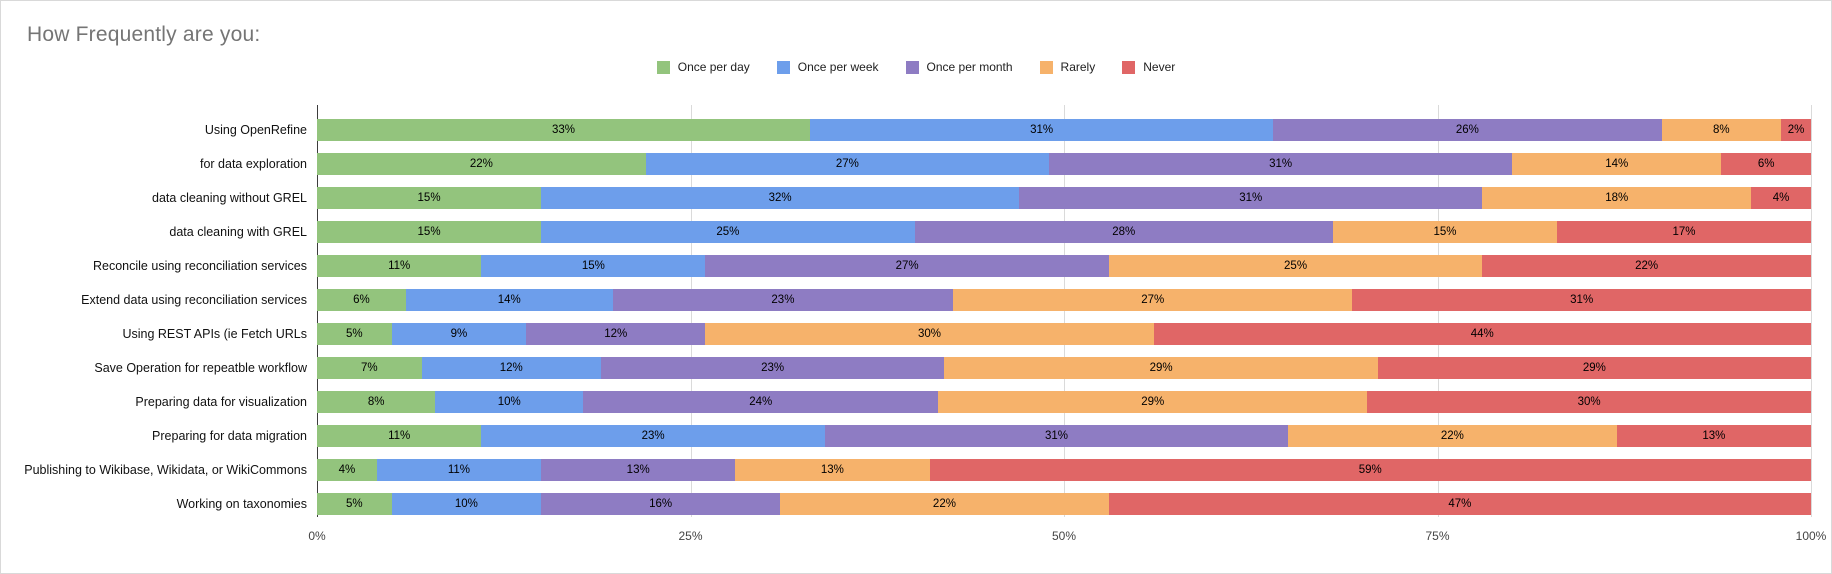 The width and height of the screenshot is (1832, 574). What do you see at coordinates (200, 368) in the screenshot?
I see `category-label: Save Operation for repeatble workflow` at bounding box center [200, 368].